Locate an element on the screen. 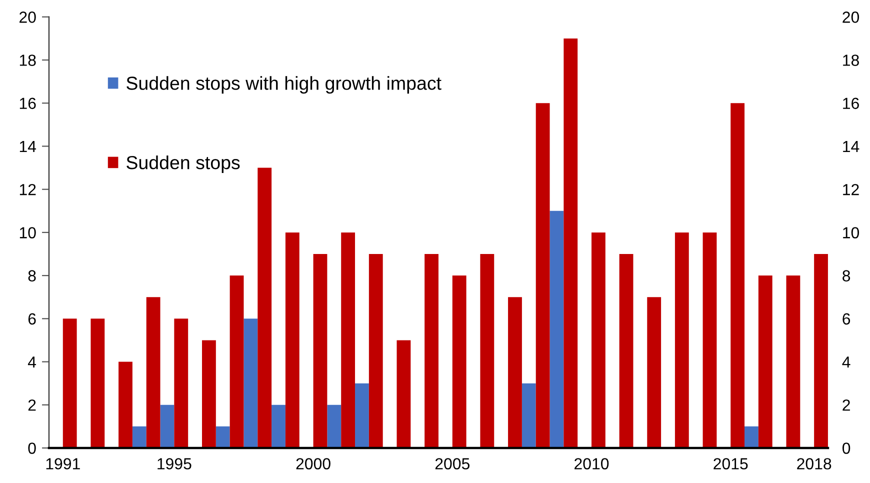 Image resolution: width=870 pixels, height=483 pixels. legend-label: Sudden stops is located at coordinates (183, 164).